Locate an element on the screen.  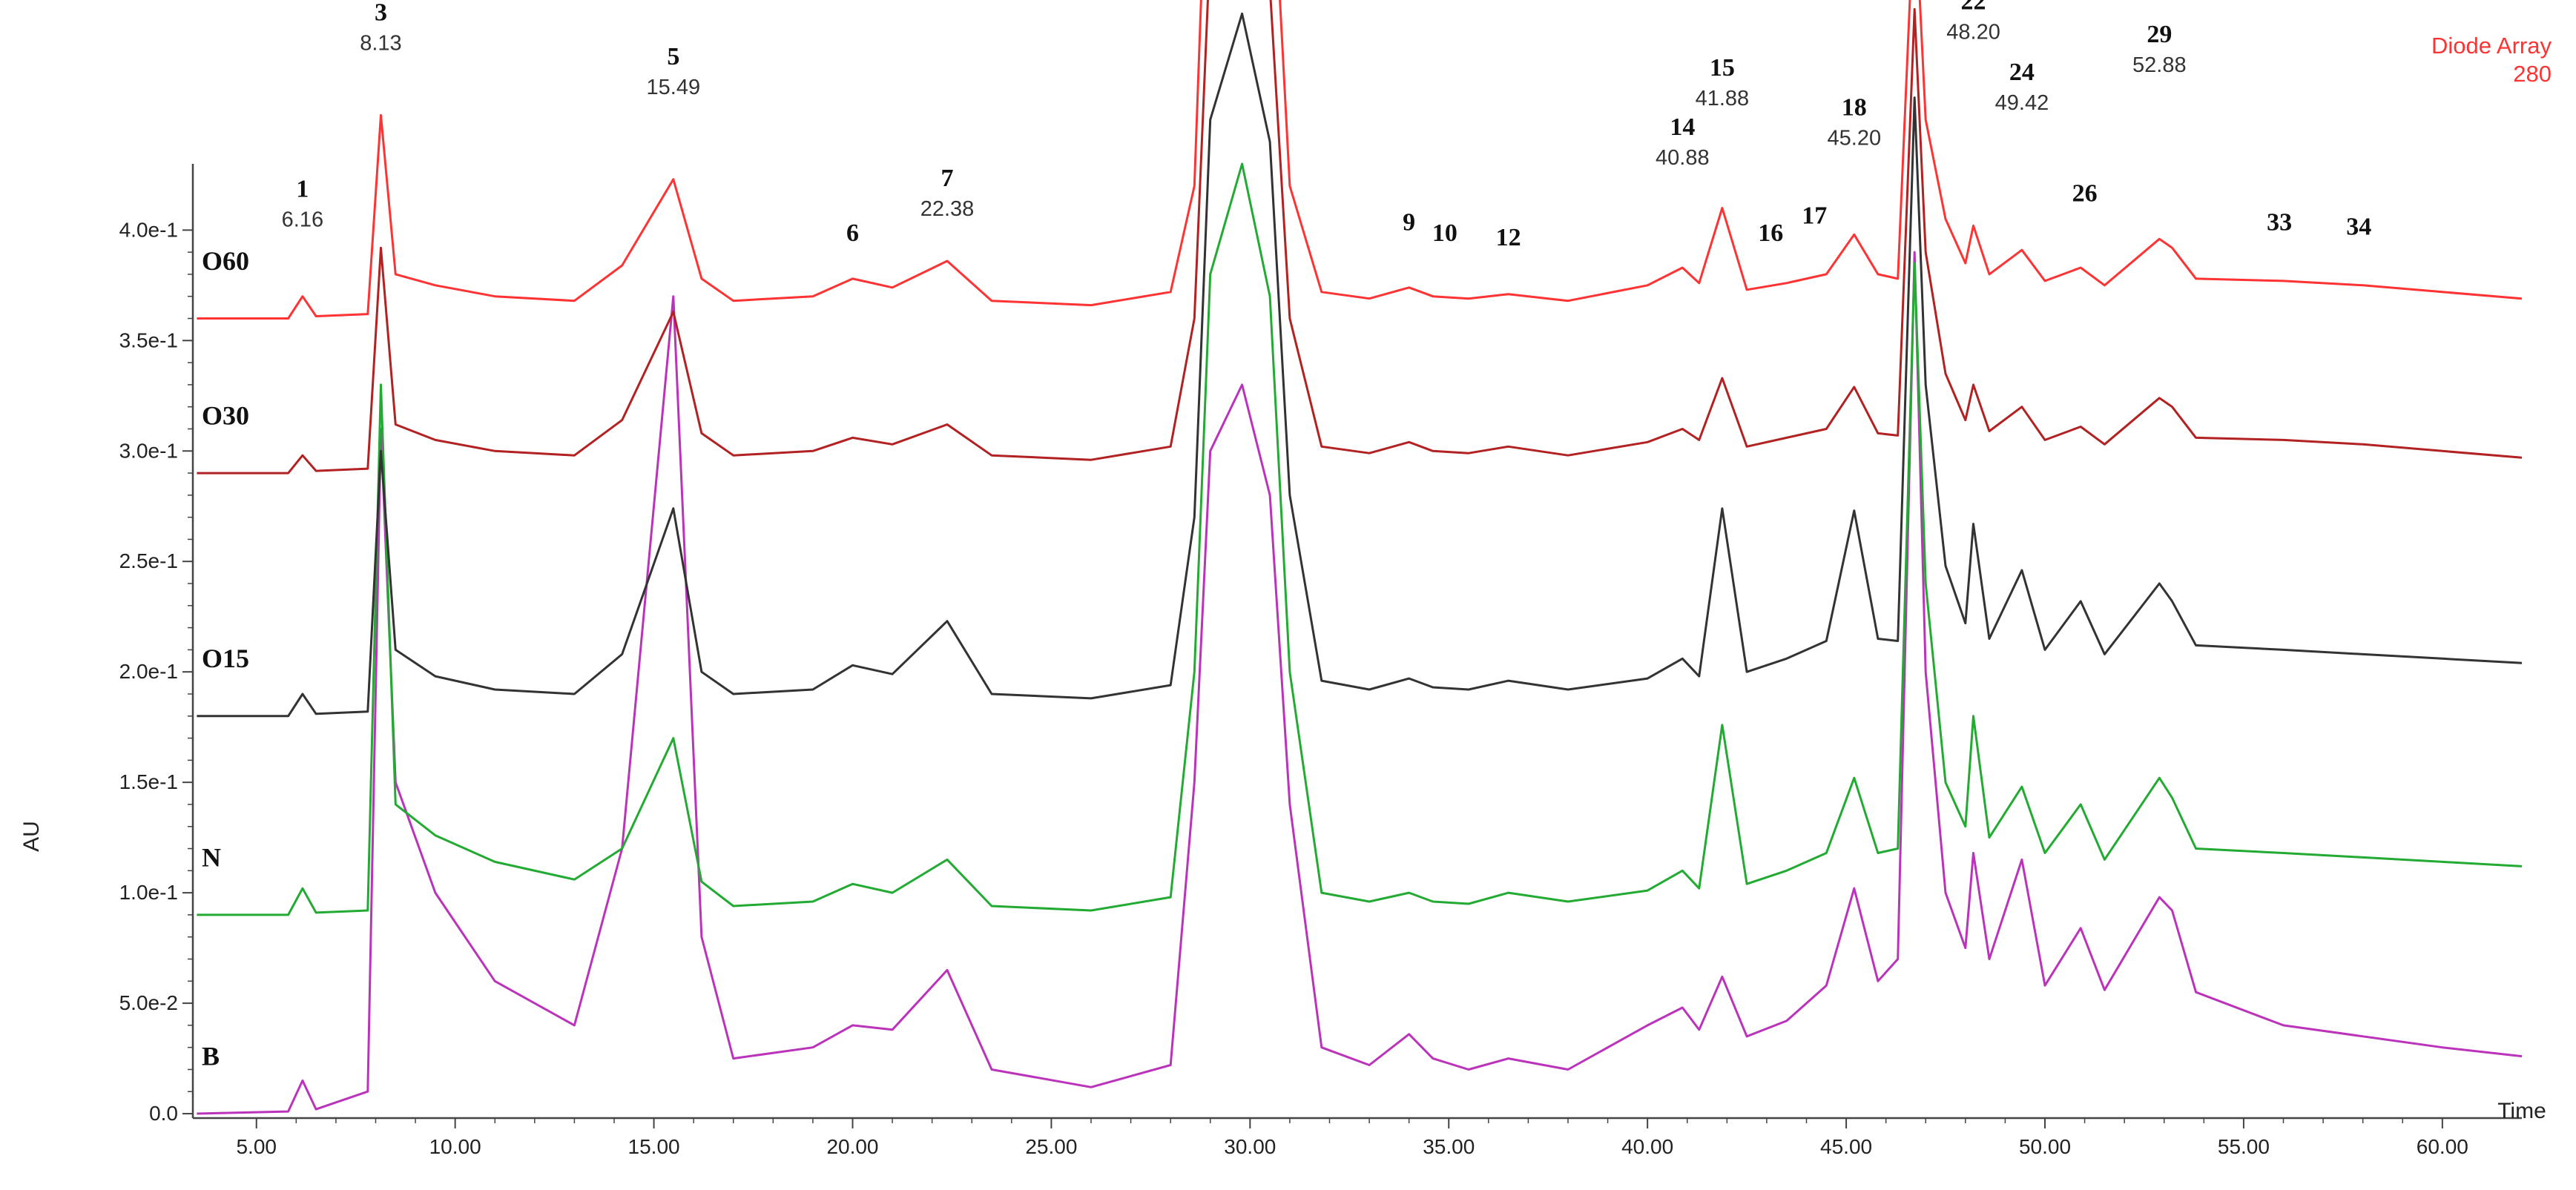
detector-wavelength: 280 is located at coordinates (2533, 74).